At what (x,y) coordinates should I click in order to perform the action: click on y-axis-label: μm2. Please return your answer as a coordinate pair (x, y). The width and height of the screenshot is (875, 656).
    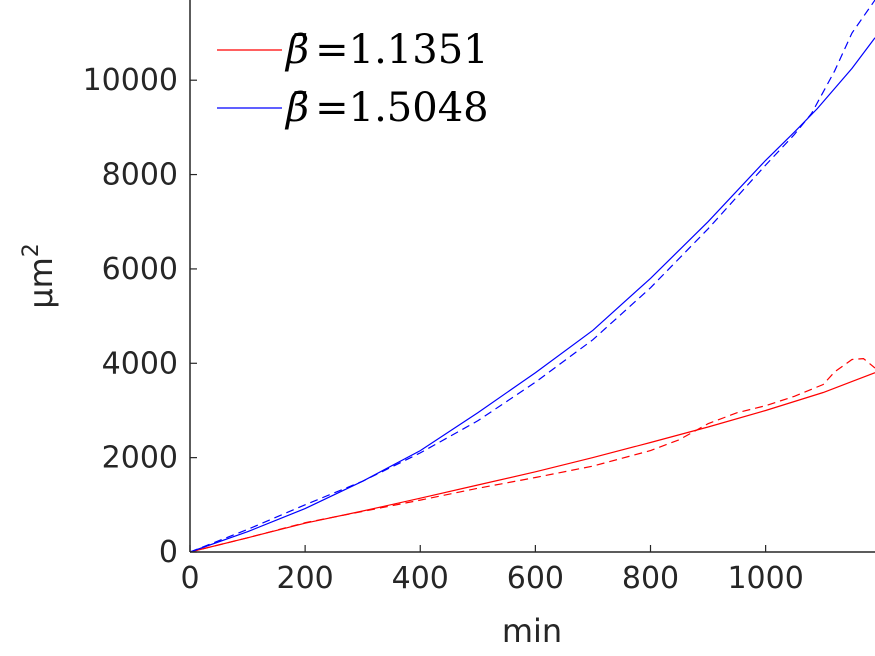
    Looking at the image, I should click on (39, 276).